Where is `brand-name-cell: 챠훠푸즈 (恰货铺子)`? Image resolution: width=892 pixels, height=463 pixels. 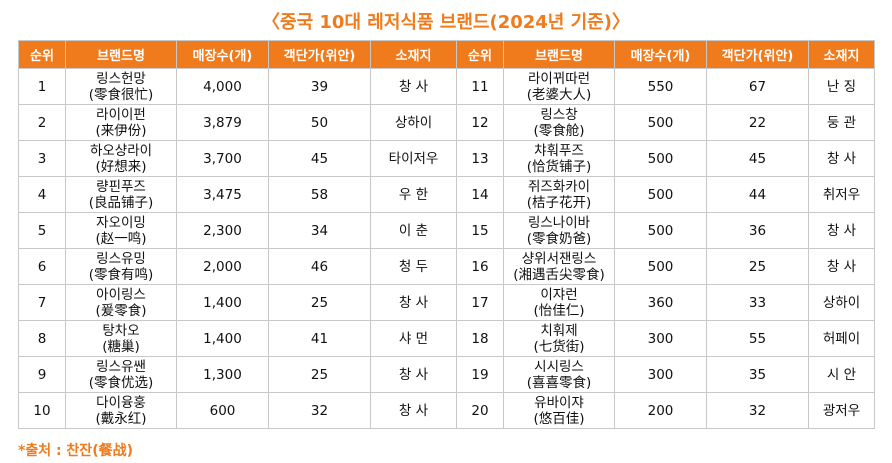
brand-name-cell: 챠훠푸즈 (恰货铺子) is located at coordinates (559, 158).